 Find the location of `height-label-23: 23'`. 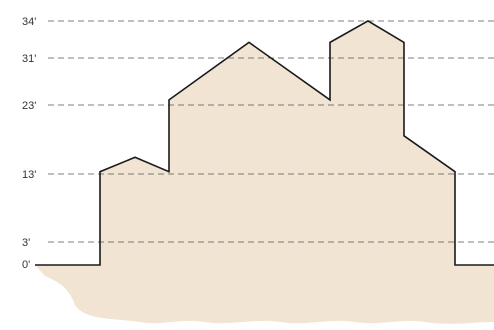

height-label-23: 23' is located at coordinates (29, 106).